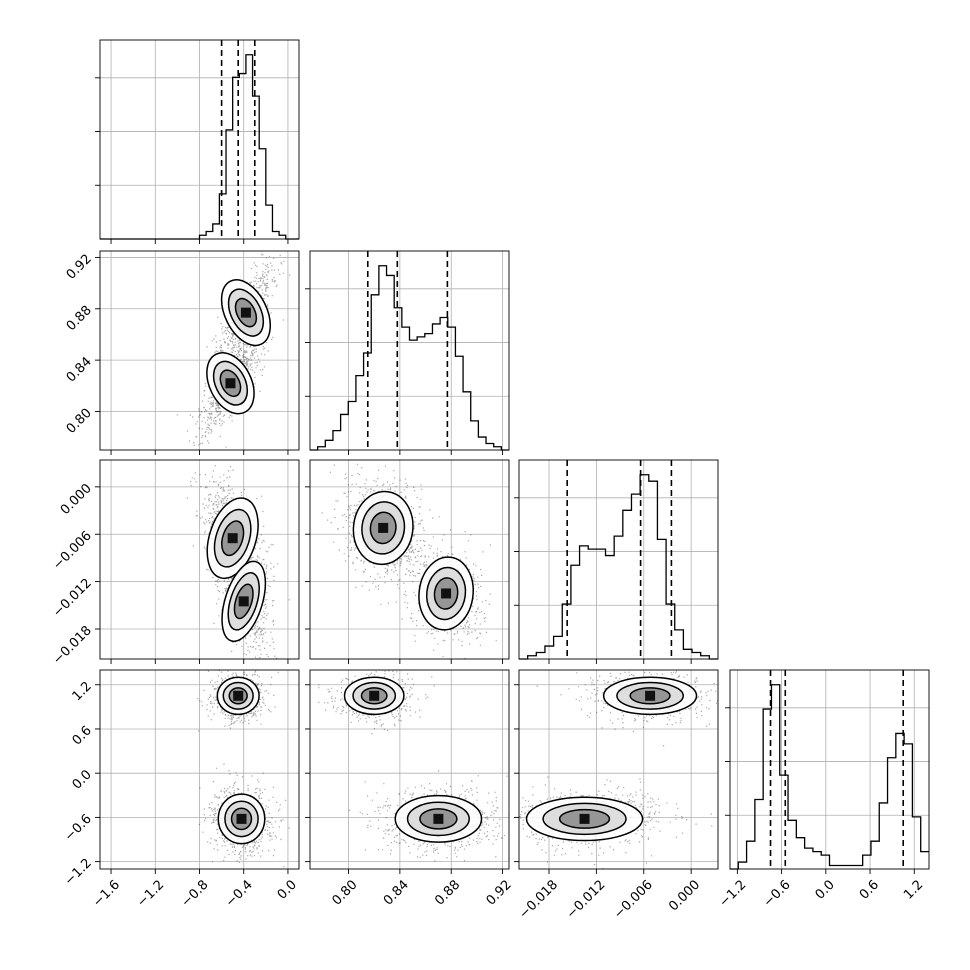 This screenshot has width=970, height=970. I want to click on y-tick-label: −0.6, so click(78, 828).